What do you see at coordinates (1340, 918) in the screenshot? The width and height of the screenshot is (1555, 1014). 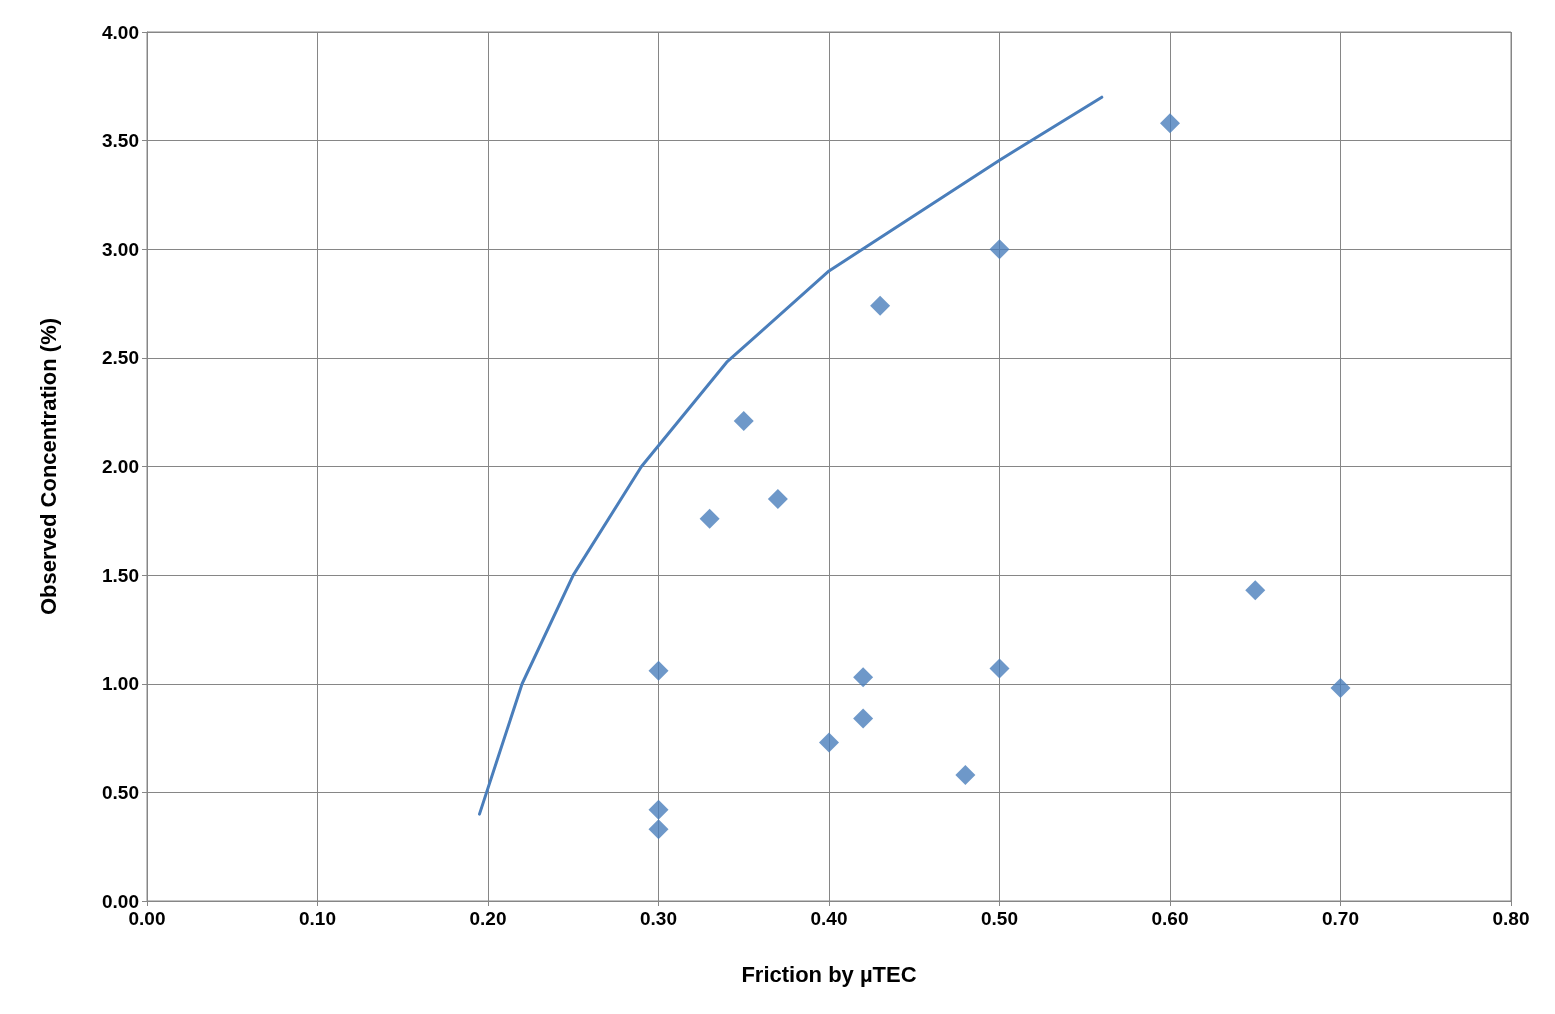 I see `x-tick-label: 0.70` at bounding box center [1340, 918].